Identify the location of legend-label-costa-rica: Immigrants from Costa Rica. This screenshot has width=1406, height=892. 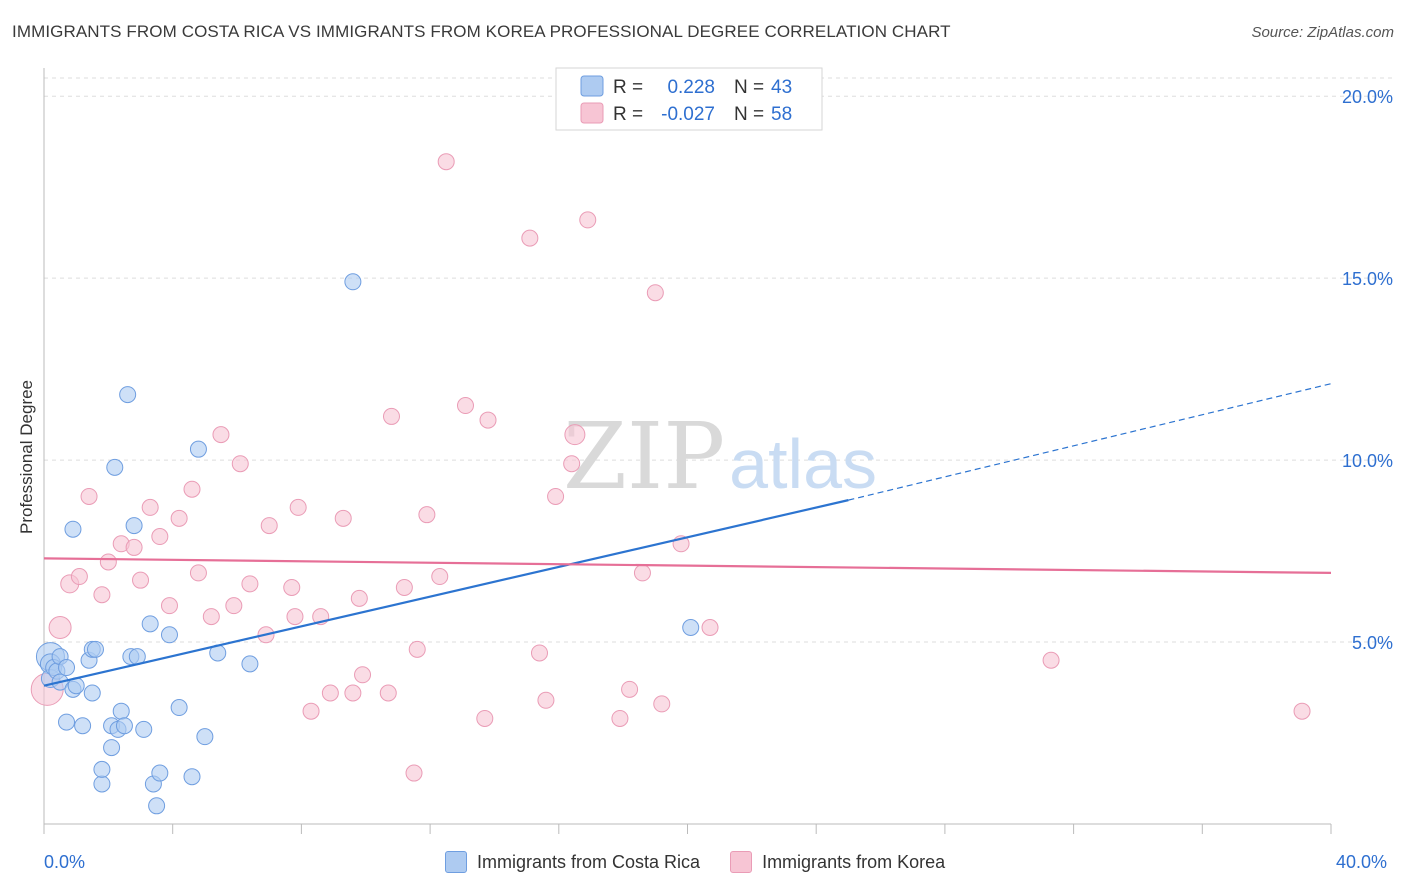
(589, 861).